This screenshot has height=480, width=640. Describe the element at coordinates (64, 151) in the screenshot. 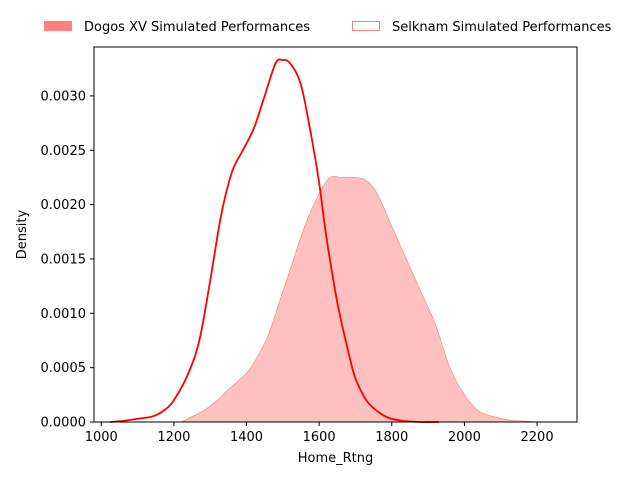

I see `y-tick-label: 0.0025` at that location.